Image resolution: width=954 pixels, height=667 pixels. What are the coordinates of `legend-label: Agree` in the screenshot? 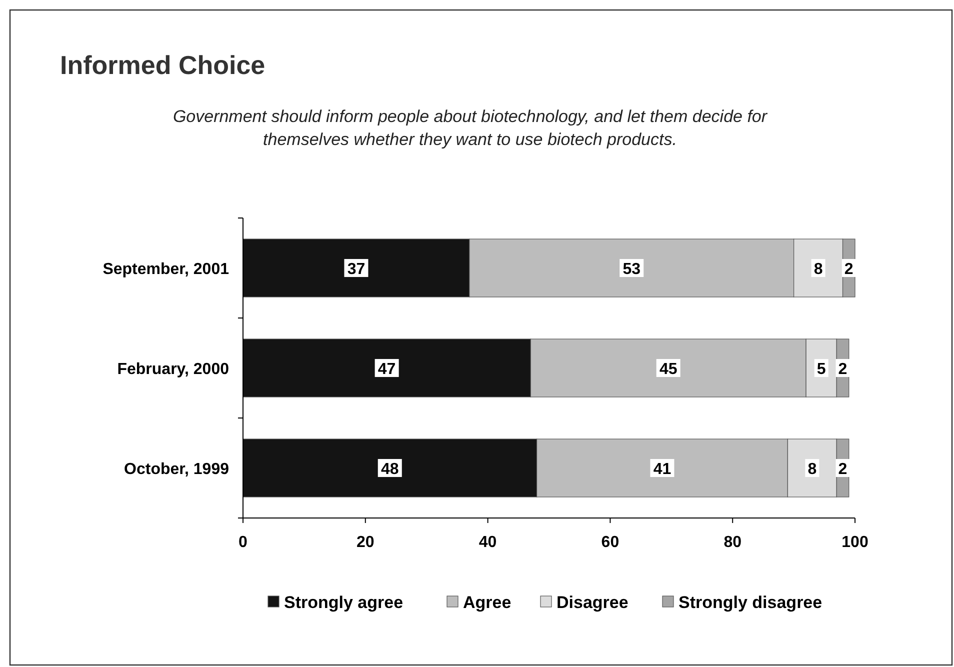 It's located at (487, 602).